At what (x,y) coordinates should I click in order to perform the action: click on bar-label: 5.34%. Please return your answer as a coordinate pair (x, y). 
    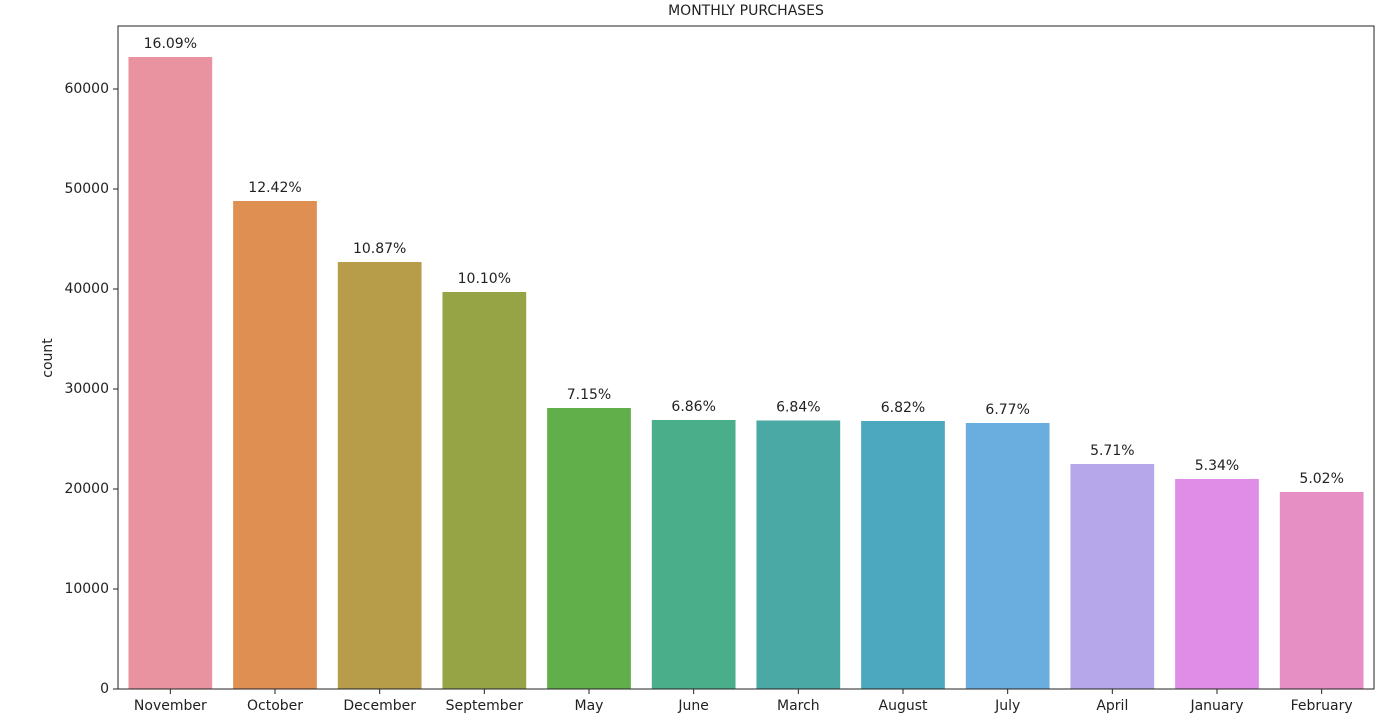
    Looking at the image, I should click on (1217, 466).